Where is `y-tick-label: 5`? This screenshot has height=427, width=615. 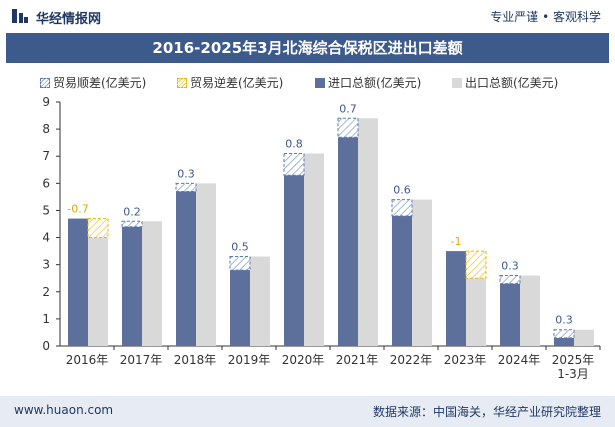
y-tick-label: 5 is located at coordinates (46, 210).